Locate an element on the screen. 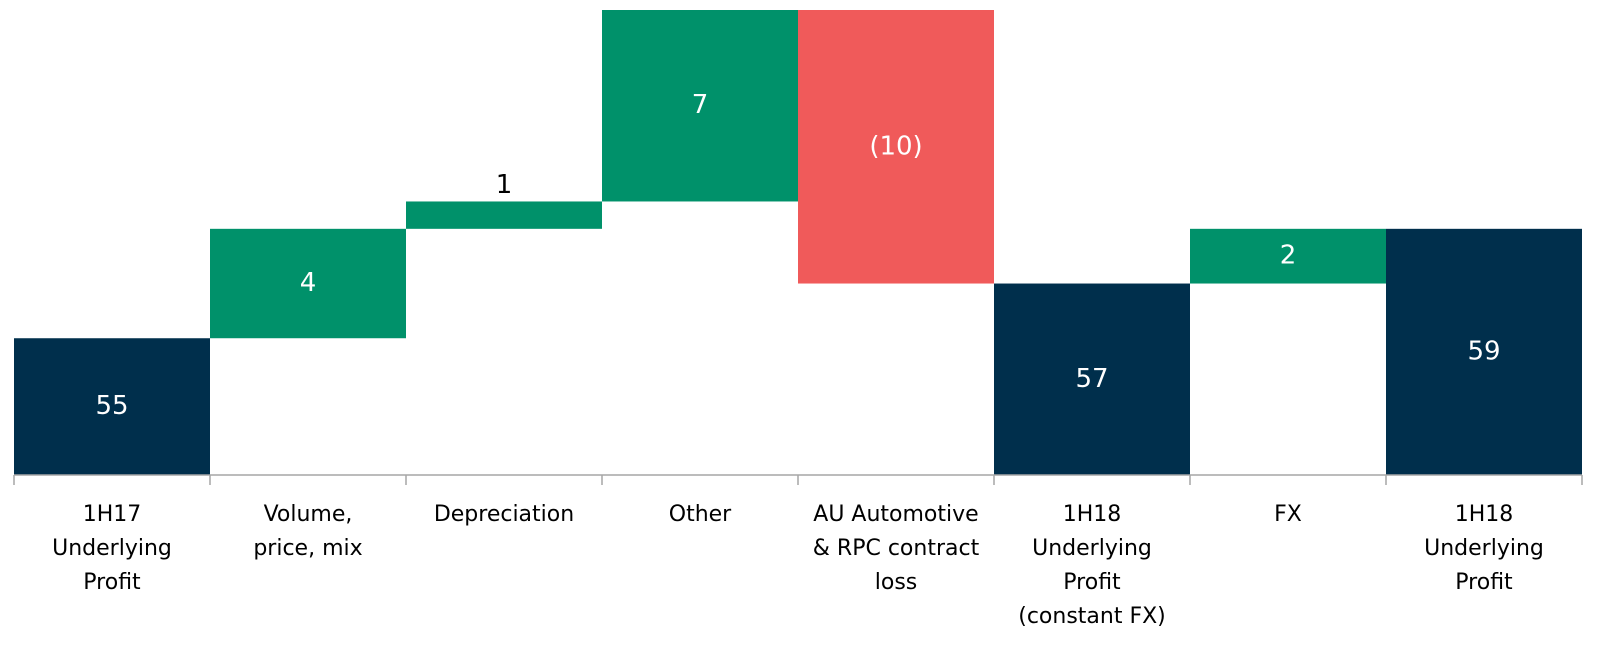 The width and height of the screenshot is (1604, 648). x-tick-label: AU Automotive is located at coordinates (895, 514).